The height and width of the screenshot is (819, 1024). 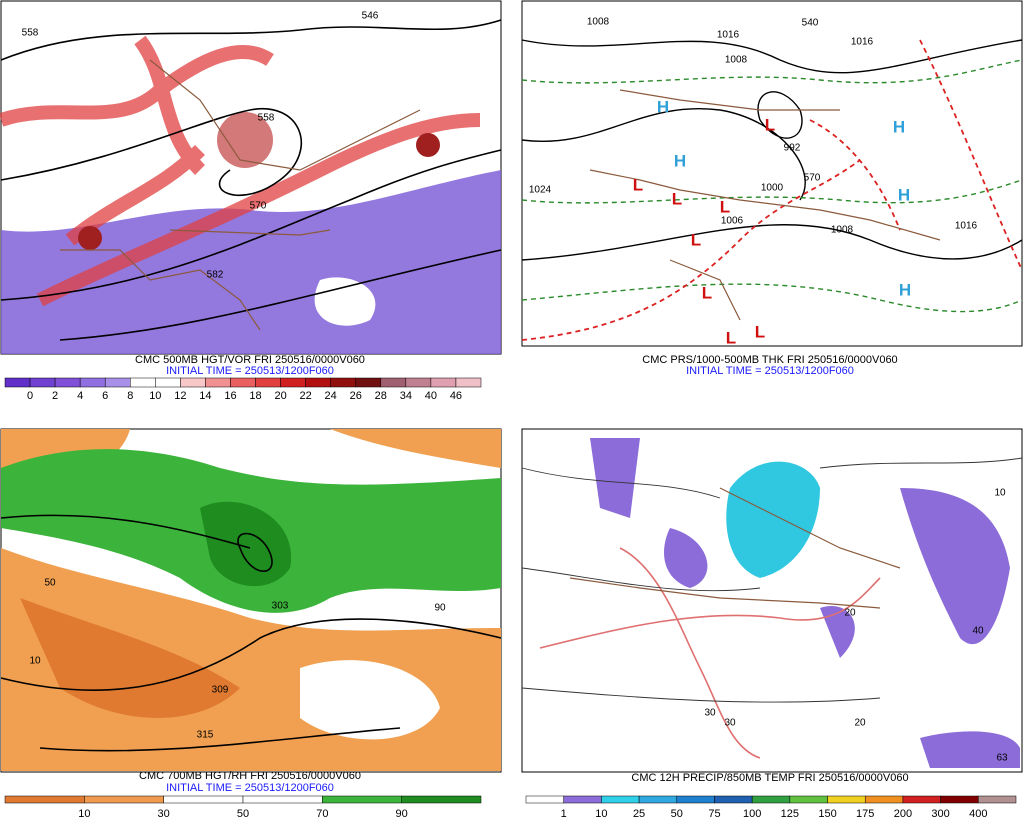 What do you see at coordinates (790, 813) in the screenshot?
I see `colorbar-label: 125` at bounding box center [790, 813].